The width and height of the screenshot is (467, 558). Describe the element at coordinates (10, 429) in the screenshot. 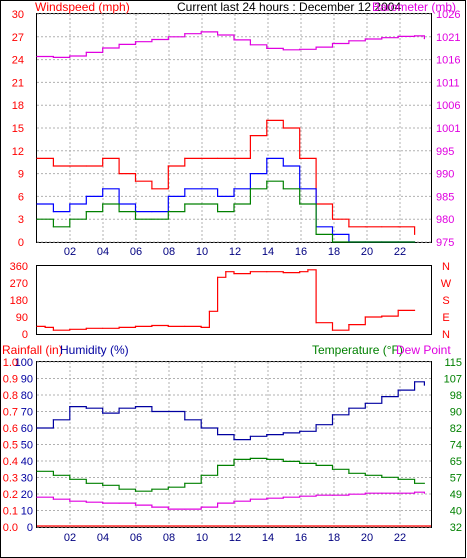

I see `rain-ytick-6: 0.6` at that location.